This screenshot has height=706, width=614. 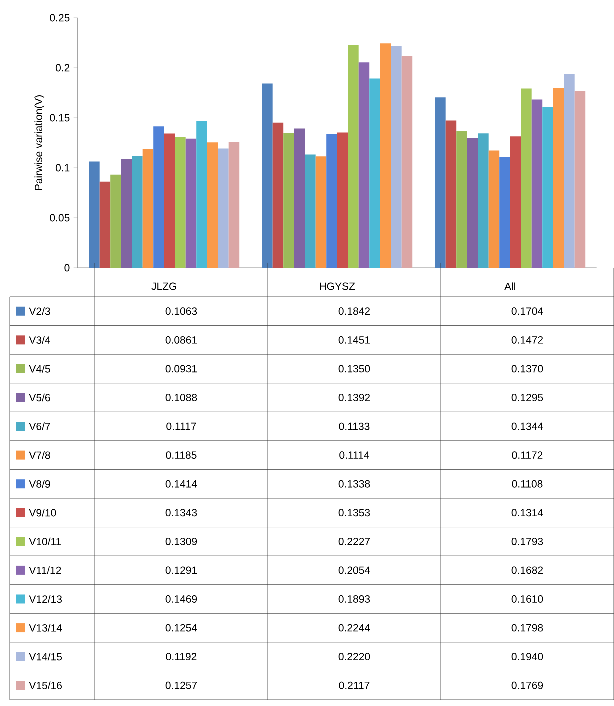 I want to click on legend-label: V4/5, so click(x=39, y=369).